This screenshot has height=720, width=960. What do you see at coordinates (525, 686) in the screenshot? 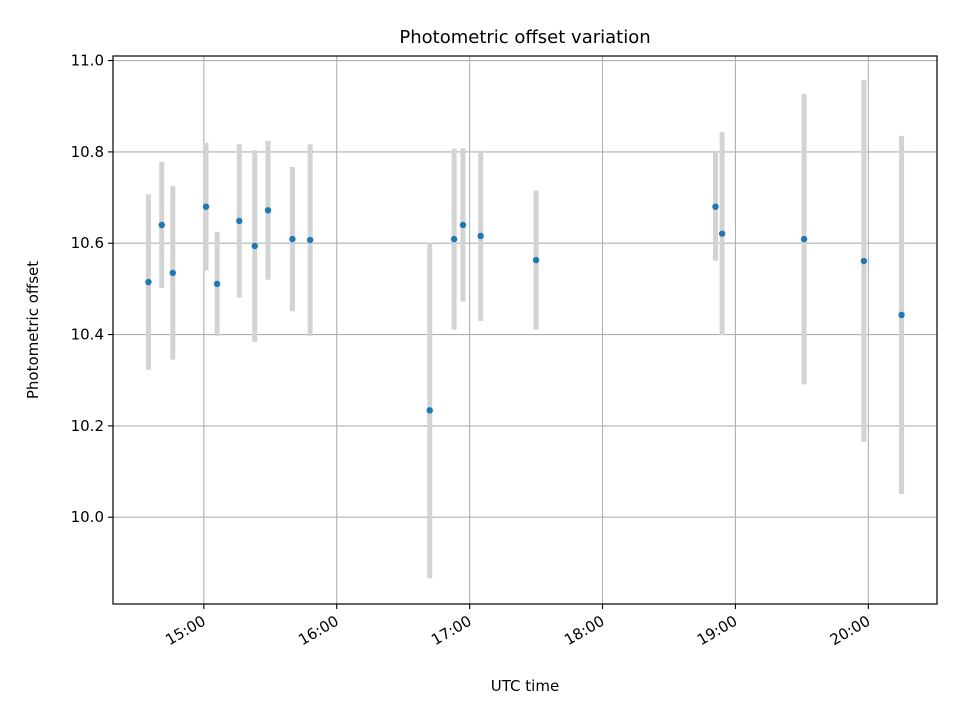
I see `x-axis-label: UTC time` at bounding box center [525, 686].